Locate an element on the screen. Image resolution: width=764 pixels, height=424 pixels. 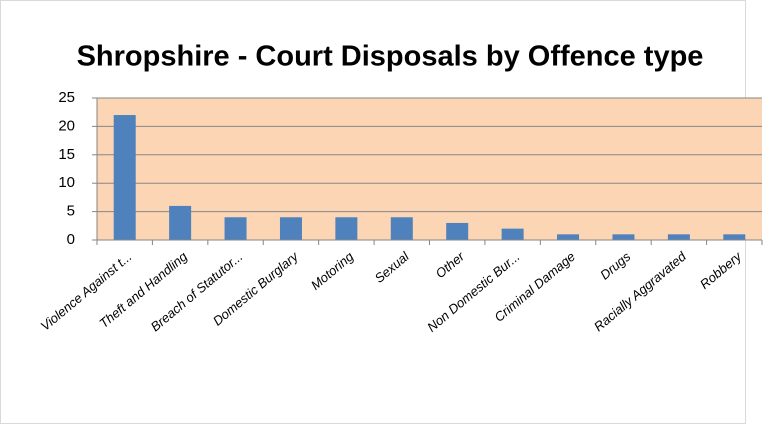
y-tick-label: 5 is located at coordinates (71, 211).